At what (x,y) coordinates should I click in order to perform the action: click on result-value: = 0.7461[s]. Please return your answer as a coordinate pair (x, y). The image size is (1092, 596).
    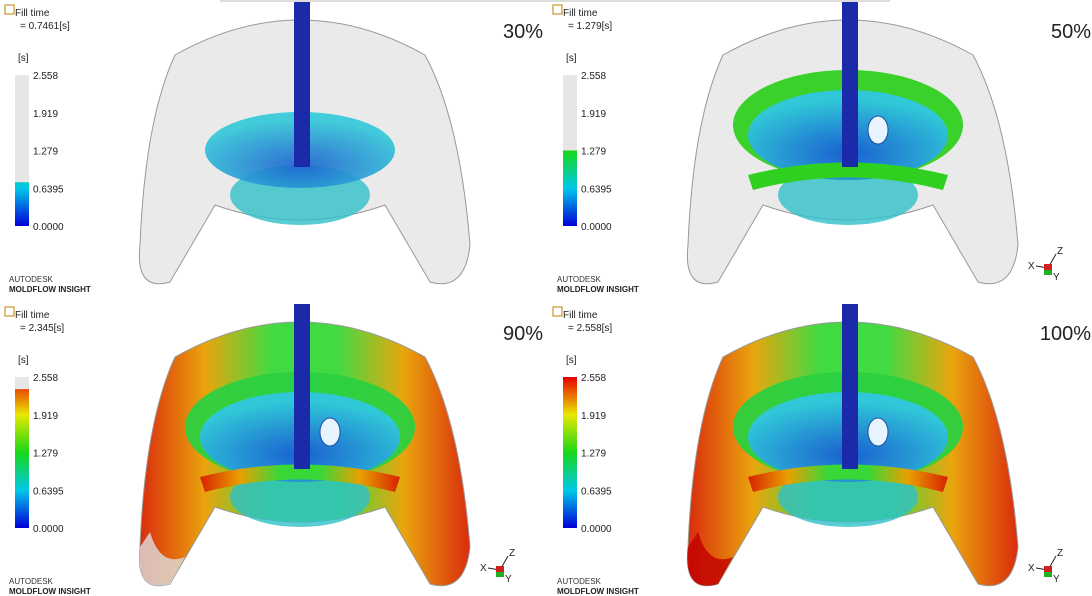
    Looking at the image, I should click on (45, 26).